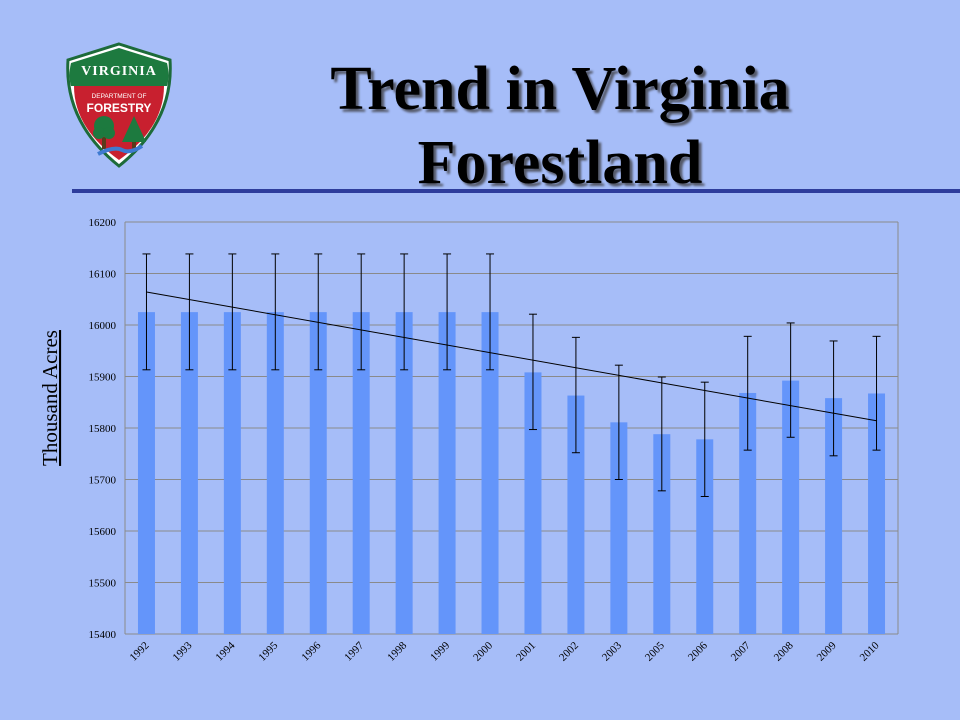  I want to click on bar-2008, so click(791, 507).